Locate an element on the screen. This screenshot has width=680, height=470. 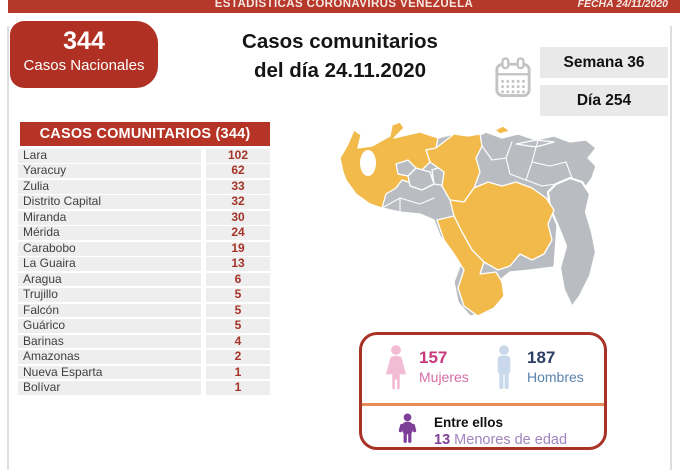
table-row: Aragua 6 is located at coordinates (144, 279).